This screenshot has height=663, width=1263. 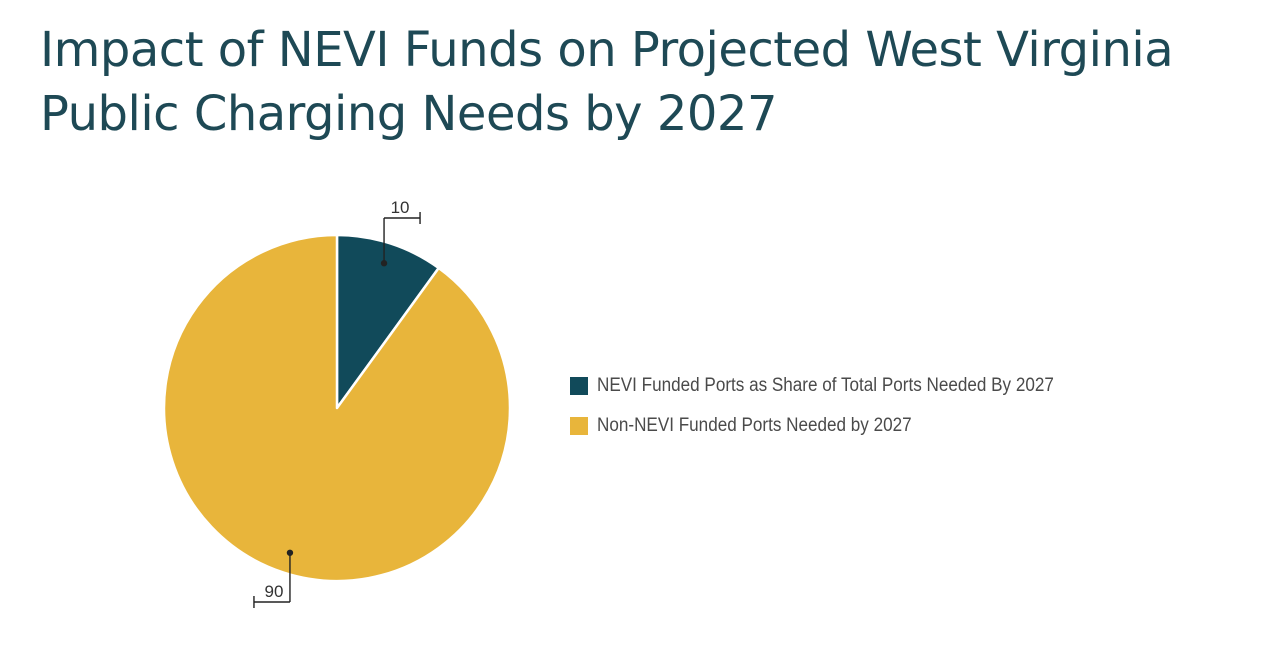 What do you see at coordinates (579, 386) in the screenshot?
I see `legend-swatch-nevi` at bounding box center [579, 386].